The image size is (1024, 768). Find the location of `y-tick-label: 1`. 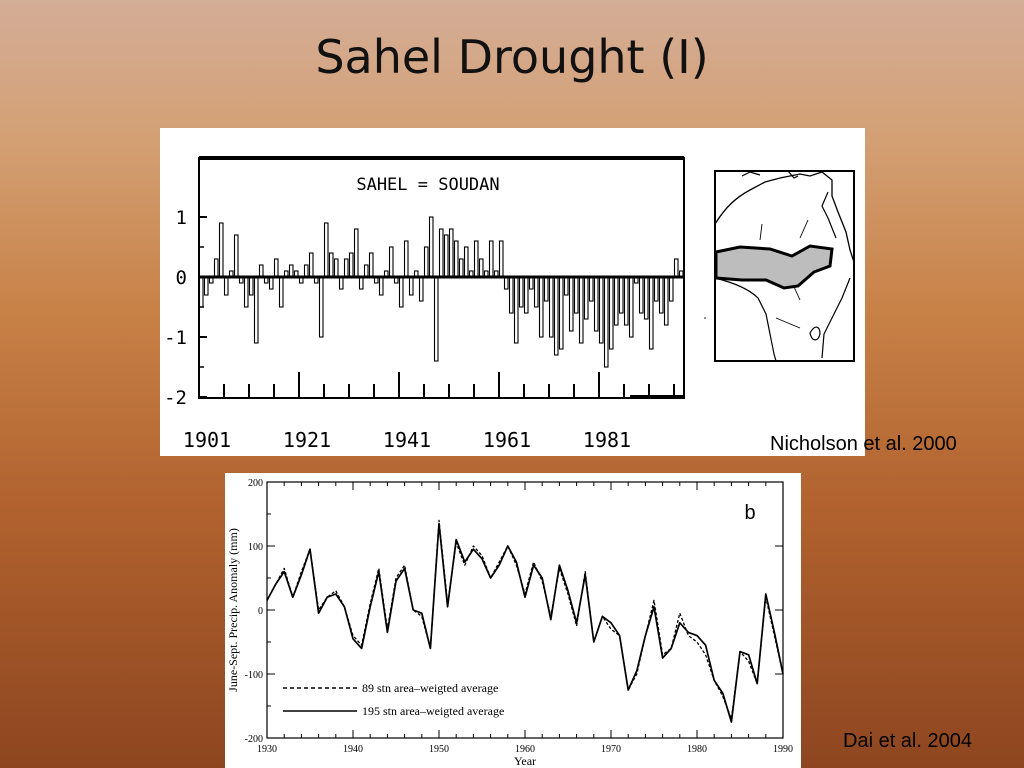

y-tick-label: 1 is located at coordinates (181, 218).